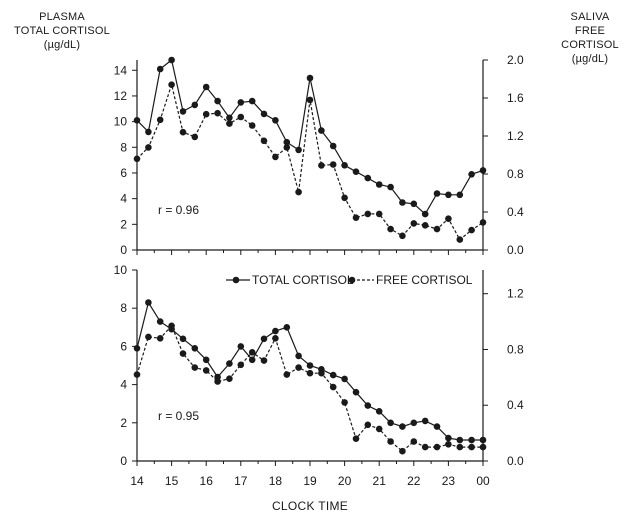 This screenshot has height=512, width=633. What do you see at coordinates (137, 481) in the screenshot?
I see `x-tick-label: 14` at bounding box center [137, 481].